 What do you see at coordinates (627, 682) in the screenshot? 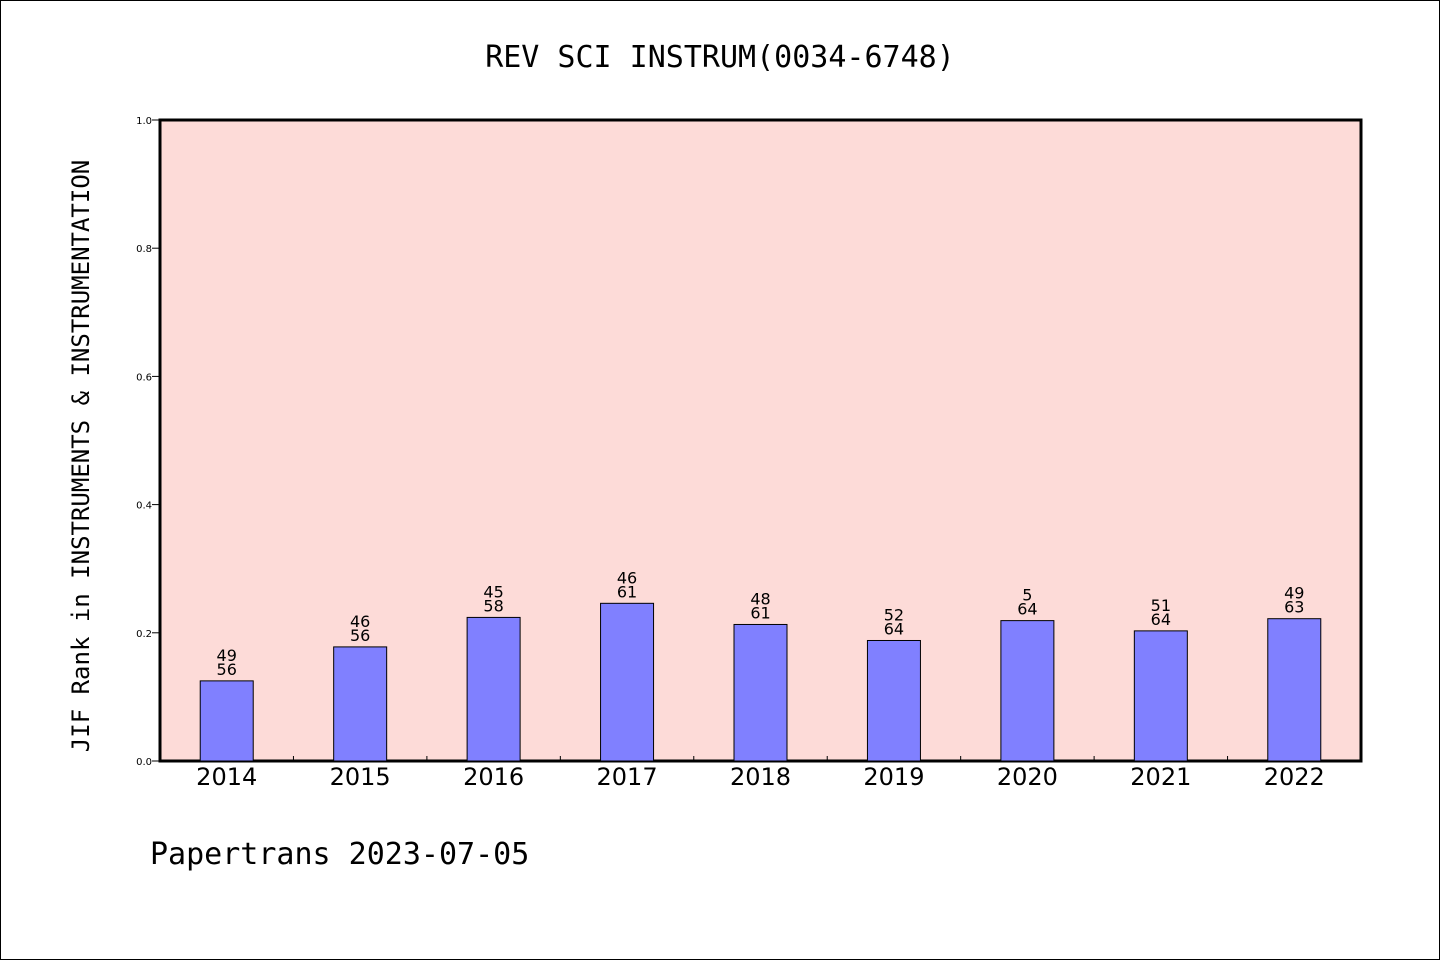
I see `bar-2017` at bounding box center [627, 682].